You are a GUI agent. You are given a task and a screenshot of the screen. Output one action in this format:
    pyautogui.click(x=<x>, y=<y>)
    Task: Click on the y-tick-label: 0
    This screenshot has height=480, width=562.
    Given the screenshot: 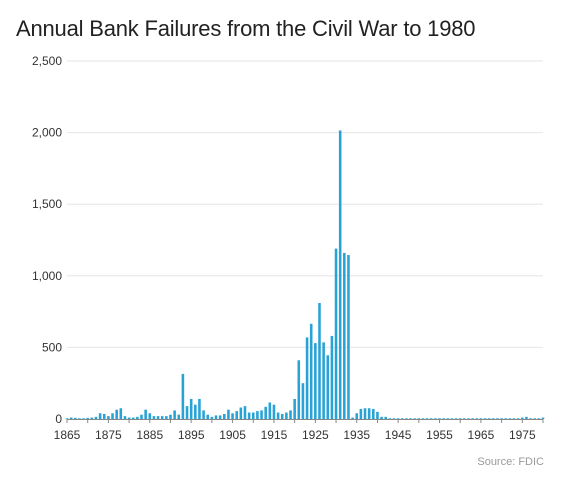 What is the action you would take?
    pyautogui.click(x=58, y=419)
    